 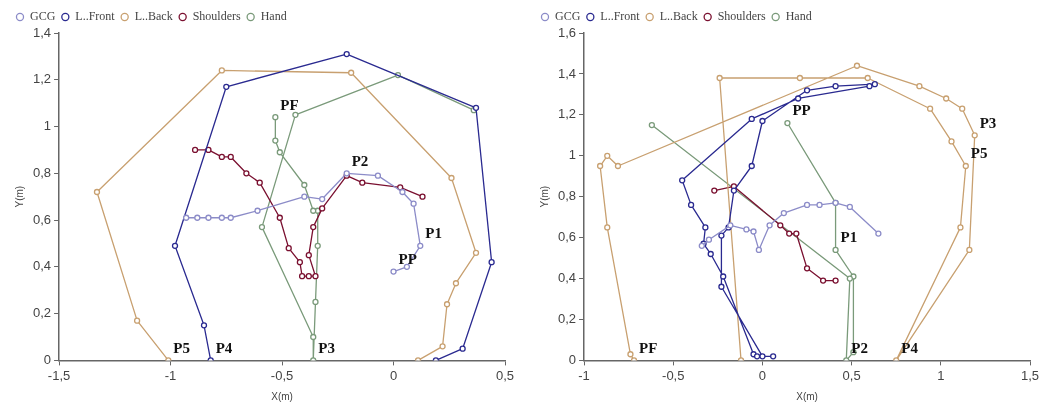 I want to click on y-tick-label: 1,6, so click(x=567, y=32).